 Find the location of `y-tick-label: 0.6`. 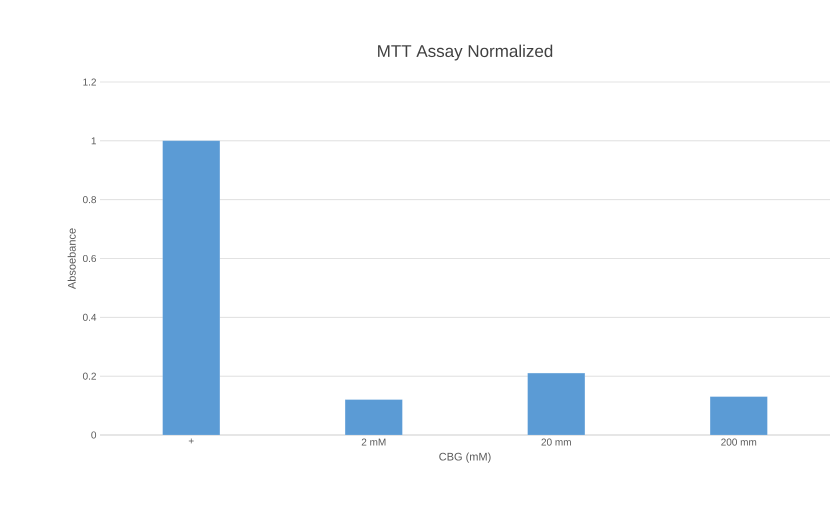

y-tick-label: 0.6 is located at coordinates (89, 258).